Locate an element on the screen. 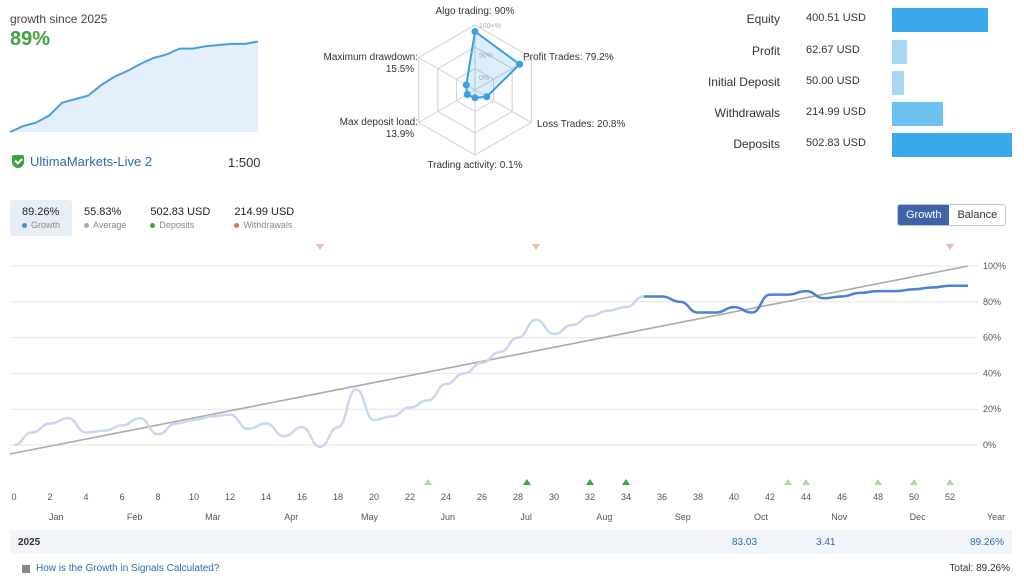 This screenshot has height=584, width=1024. radar-ring-label: 100+% is located at coordinates (490, 26).